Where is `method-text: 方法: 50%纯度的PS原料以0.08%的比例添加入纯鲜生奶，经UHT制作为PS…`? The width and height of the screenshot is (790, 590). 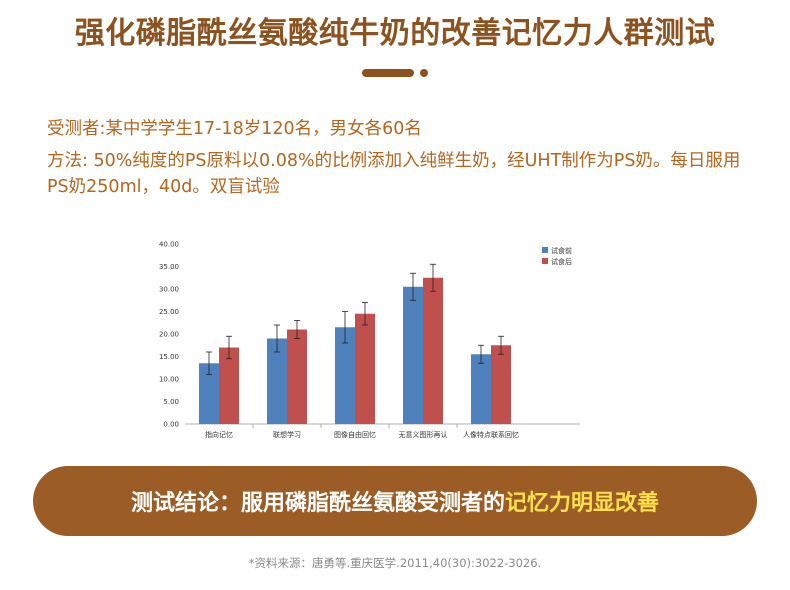
method-text: 方法: 50%纯度的PS原料以0.08%的比例添加入纯鲜生奶，经UHT制作为PS… is located at coordinates (394, 174).